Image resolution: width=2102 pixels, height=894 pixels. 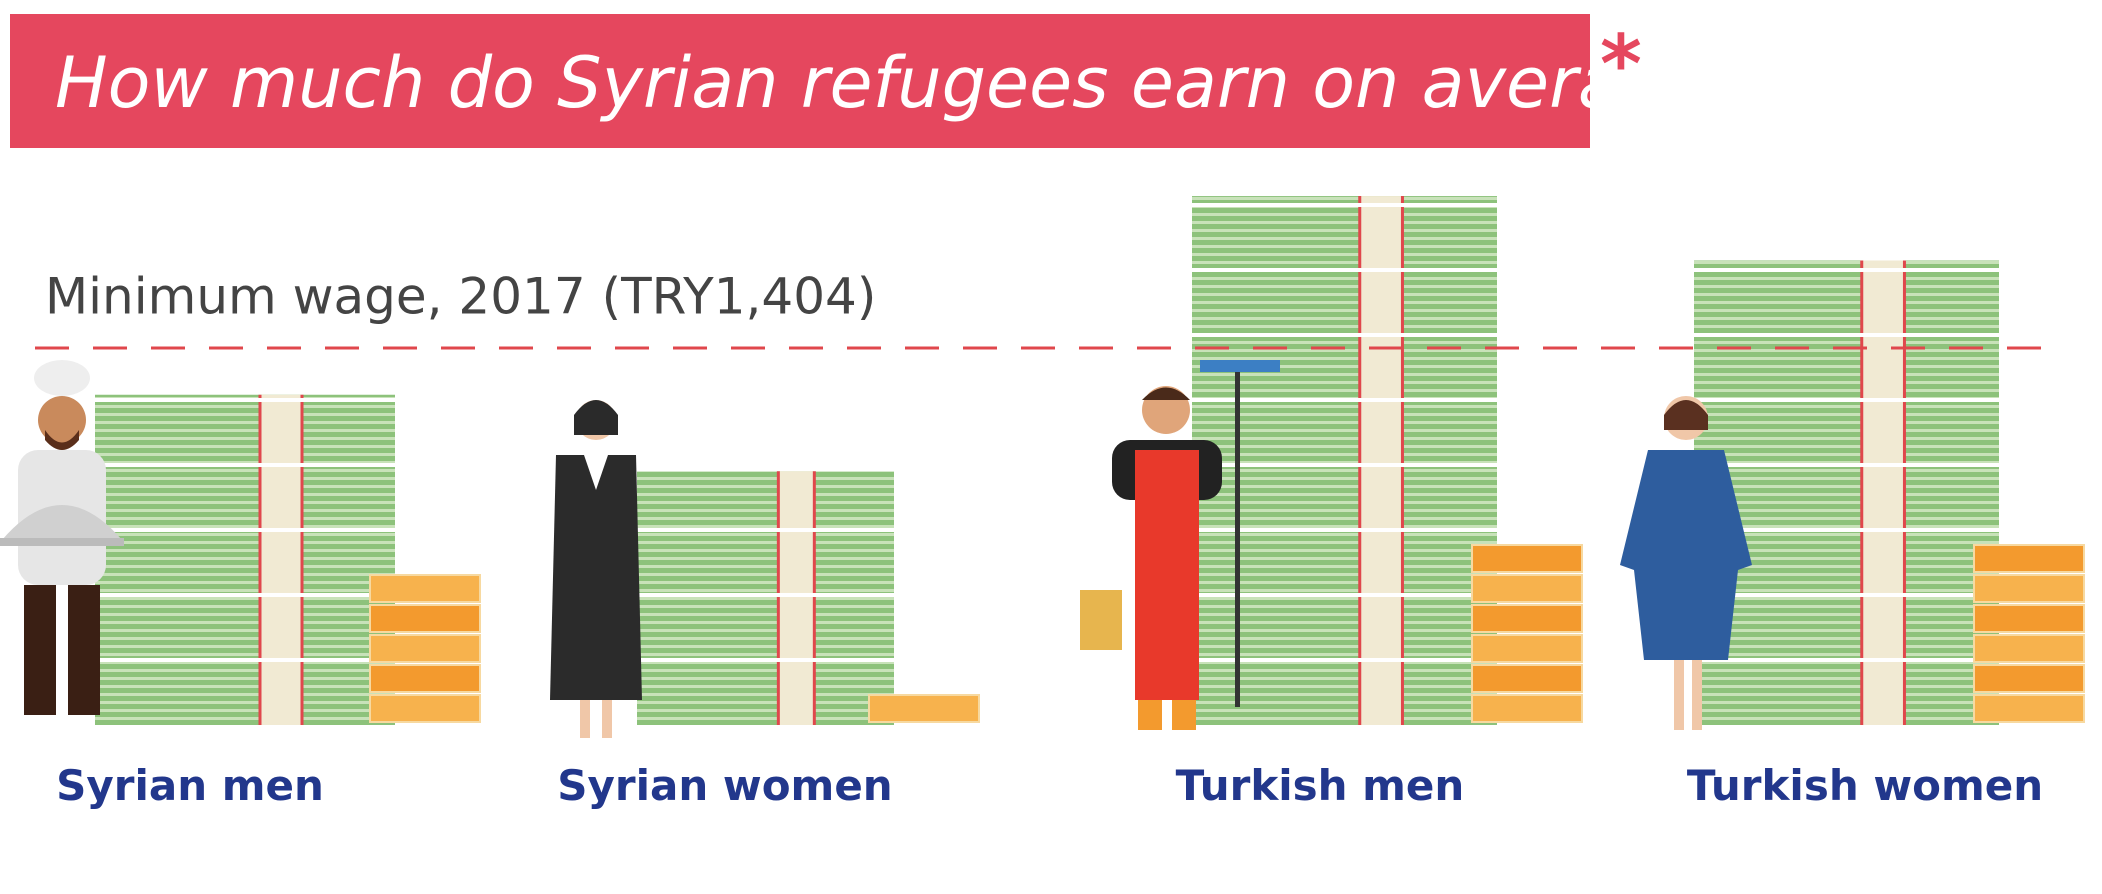 I want to click on figure-woman, so click(x=596, y=569).